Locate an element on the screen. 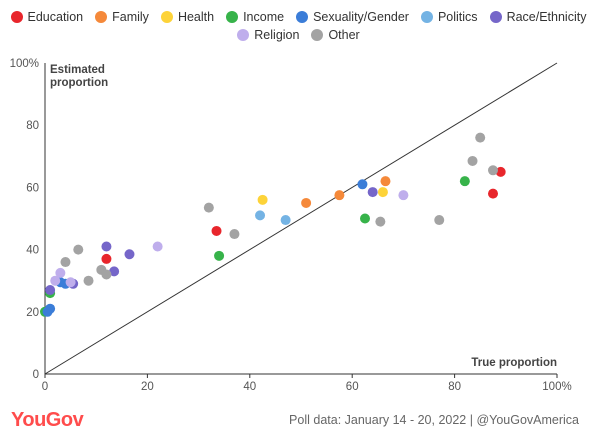 This screenshot has width=597, height=440. brand-logo: YouGov is located at coordinates (47, 420).